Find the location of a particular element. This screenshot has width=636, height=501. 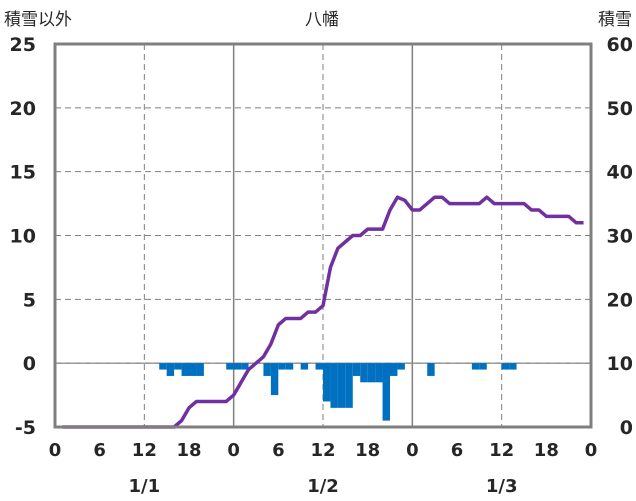

left-tick-label: 5 is located at coordinates (29, 300).